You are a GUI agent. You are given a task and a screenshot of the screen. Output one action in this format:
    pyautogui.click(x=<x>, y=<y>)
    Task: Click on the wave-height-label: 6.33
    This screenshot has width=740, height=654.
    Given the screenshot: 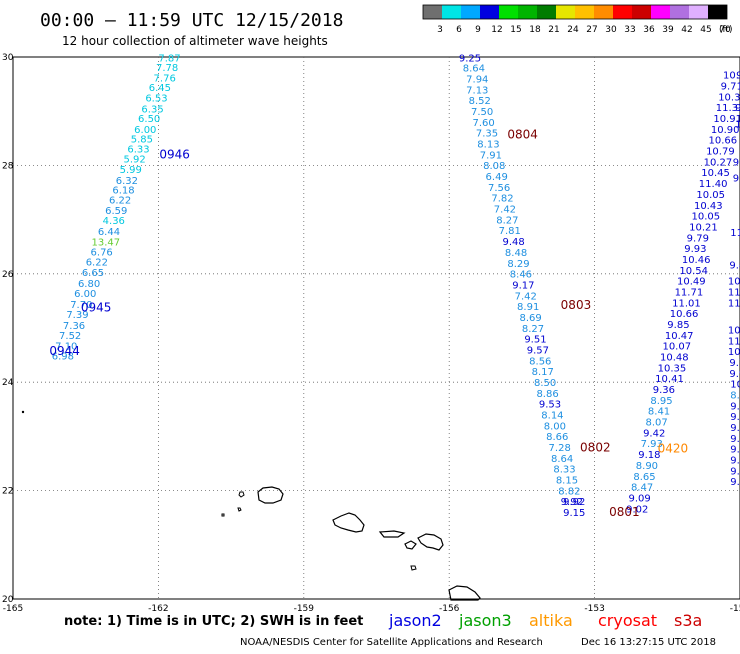 What is the action you would take?
    pyautogui.click(x=138, y=149)
    